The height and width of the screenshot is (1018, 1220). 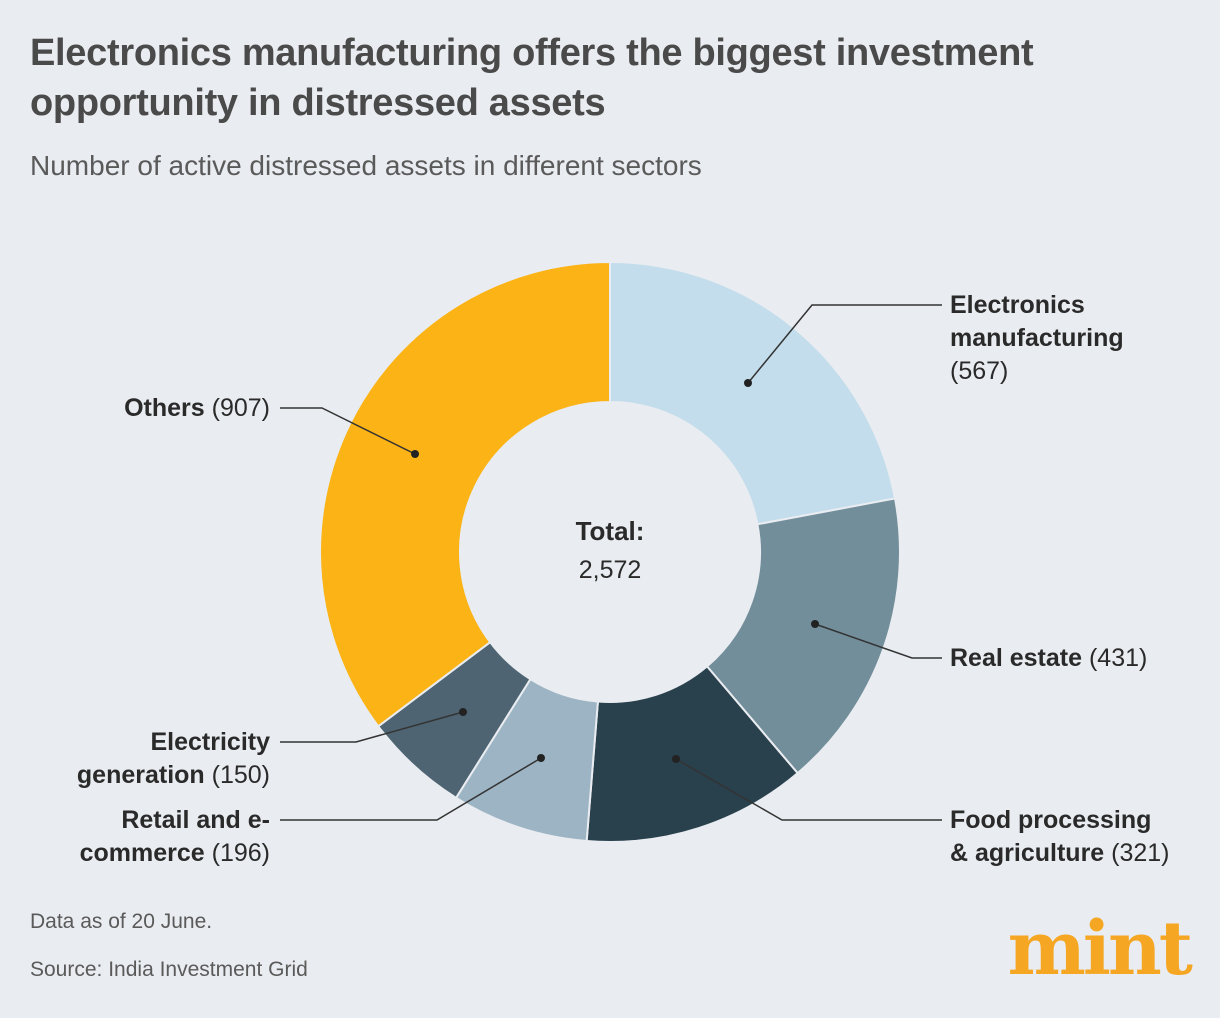 What do you see at coordinates (173, 758) in the screenshot?
I see `slice-label-4: Electricity generation (150)` at bounding box center [173, 758].